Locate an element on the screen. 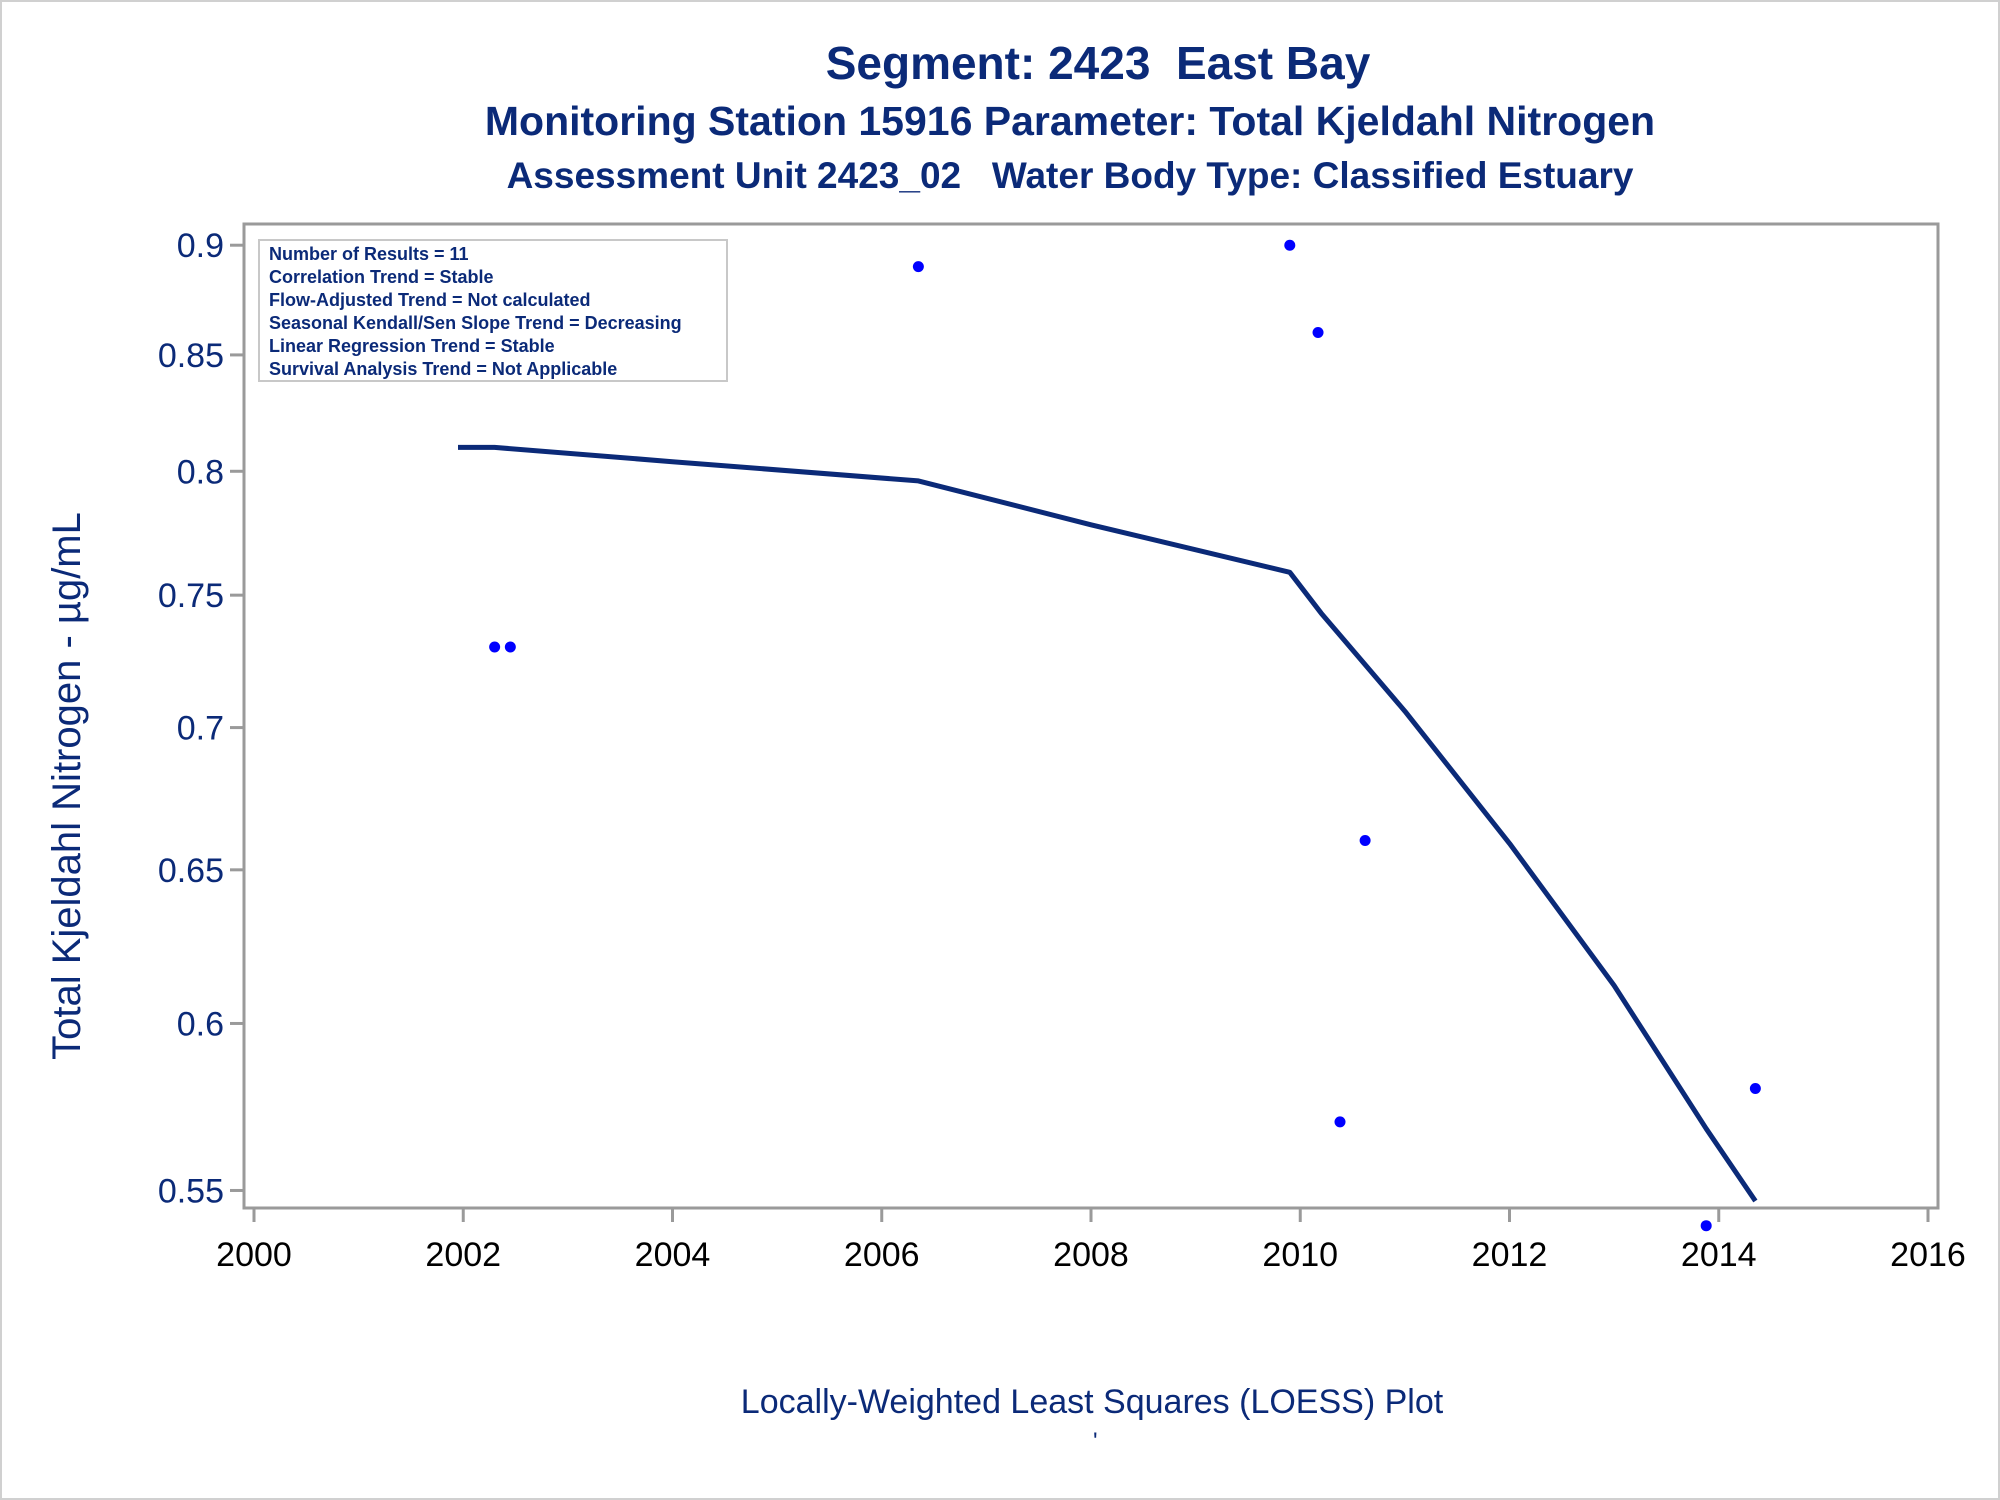 The image size is (2000, 1500). x-tick-label: 2010 is located at coordinates (1300, 1255).